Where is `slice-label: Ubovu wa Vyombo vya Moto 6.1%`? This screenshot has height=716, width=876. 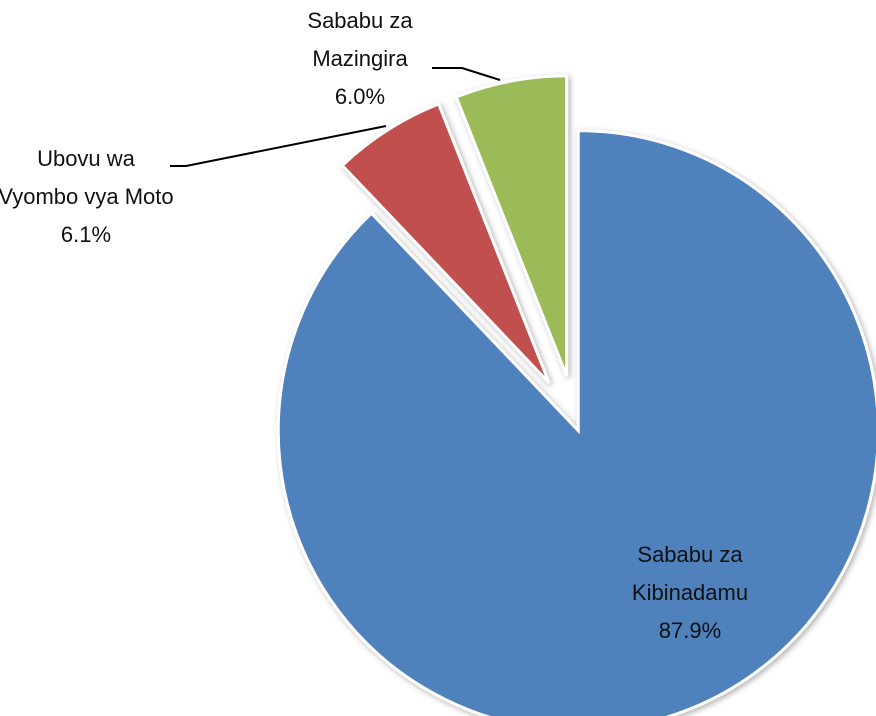
slice-label: Ubovu wa Vyombo vya Moto 6.1% is located at coordinates (88, 197).